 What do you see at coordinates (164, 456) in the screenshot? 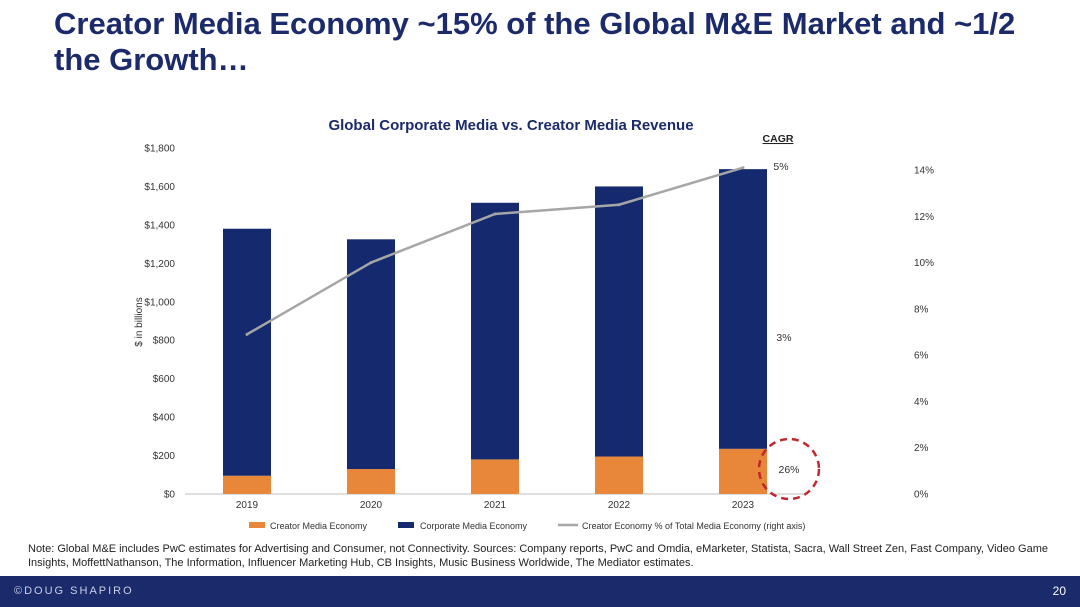
I see `y-tick-label: $200` at bounding box center [164, 456].